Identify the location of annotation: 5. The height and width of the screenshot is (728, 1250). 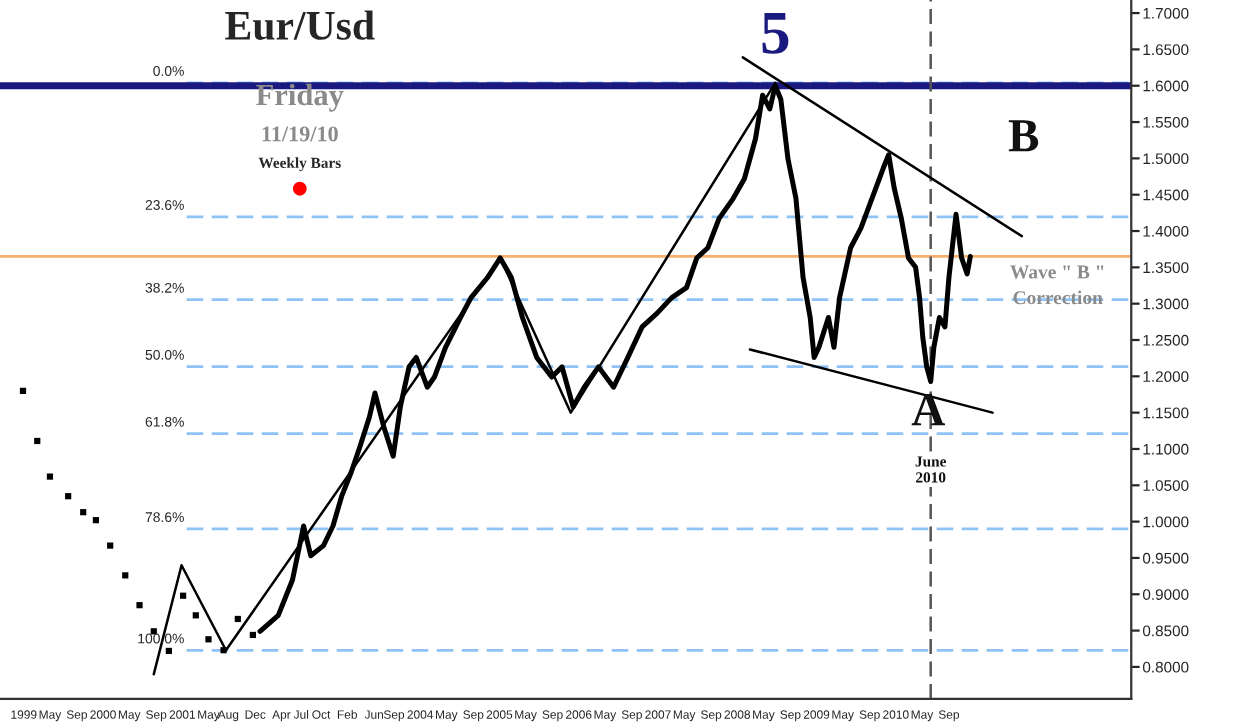
(775, 33).